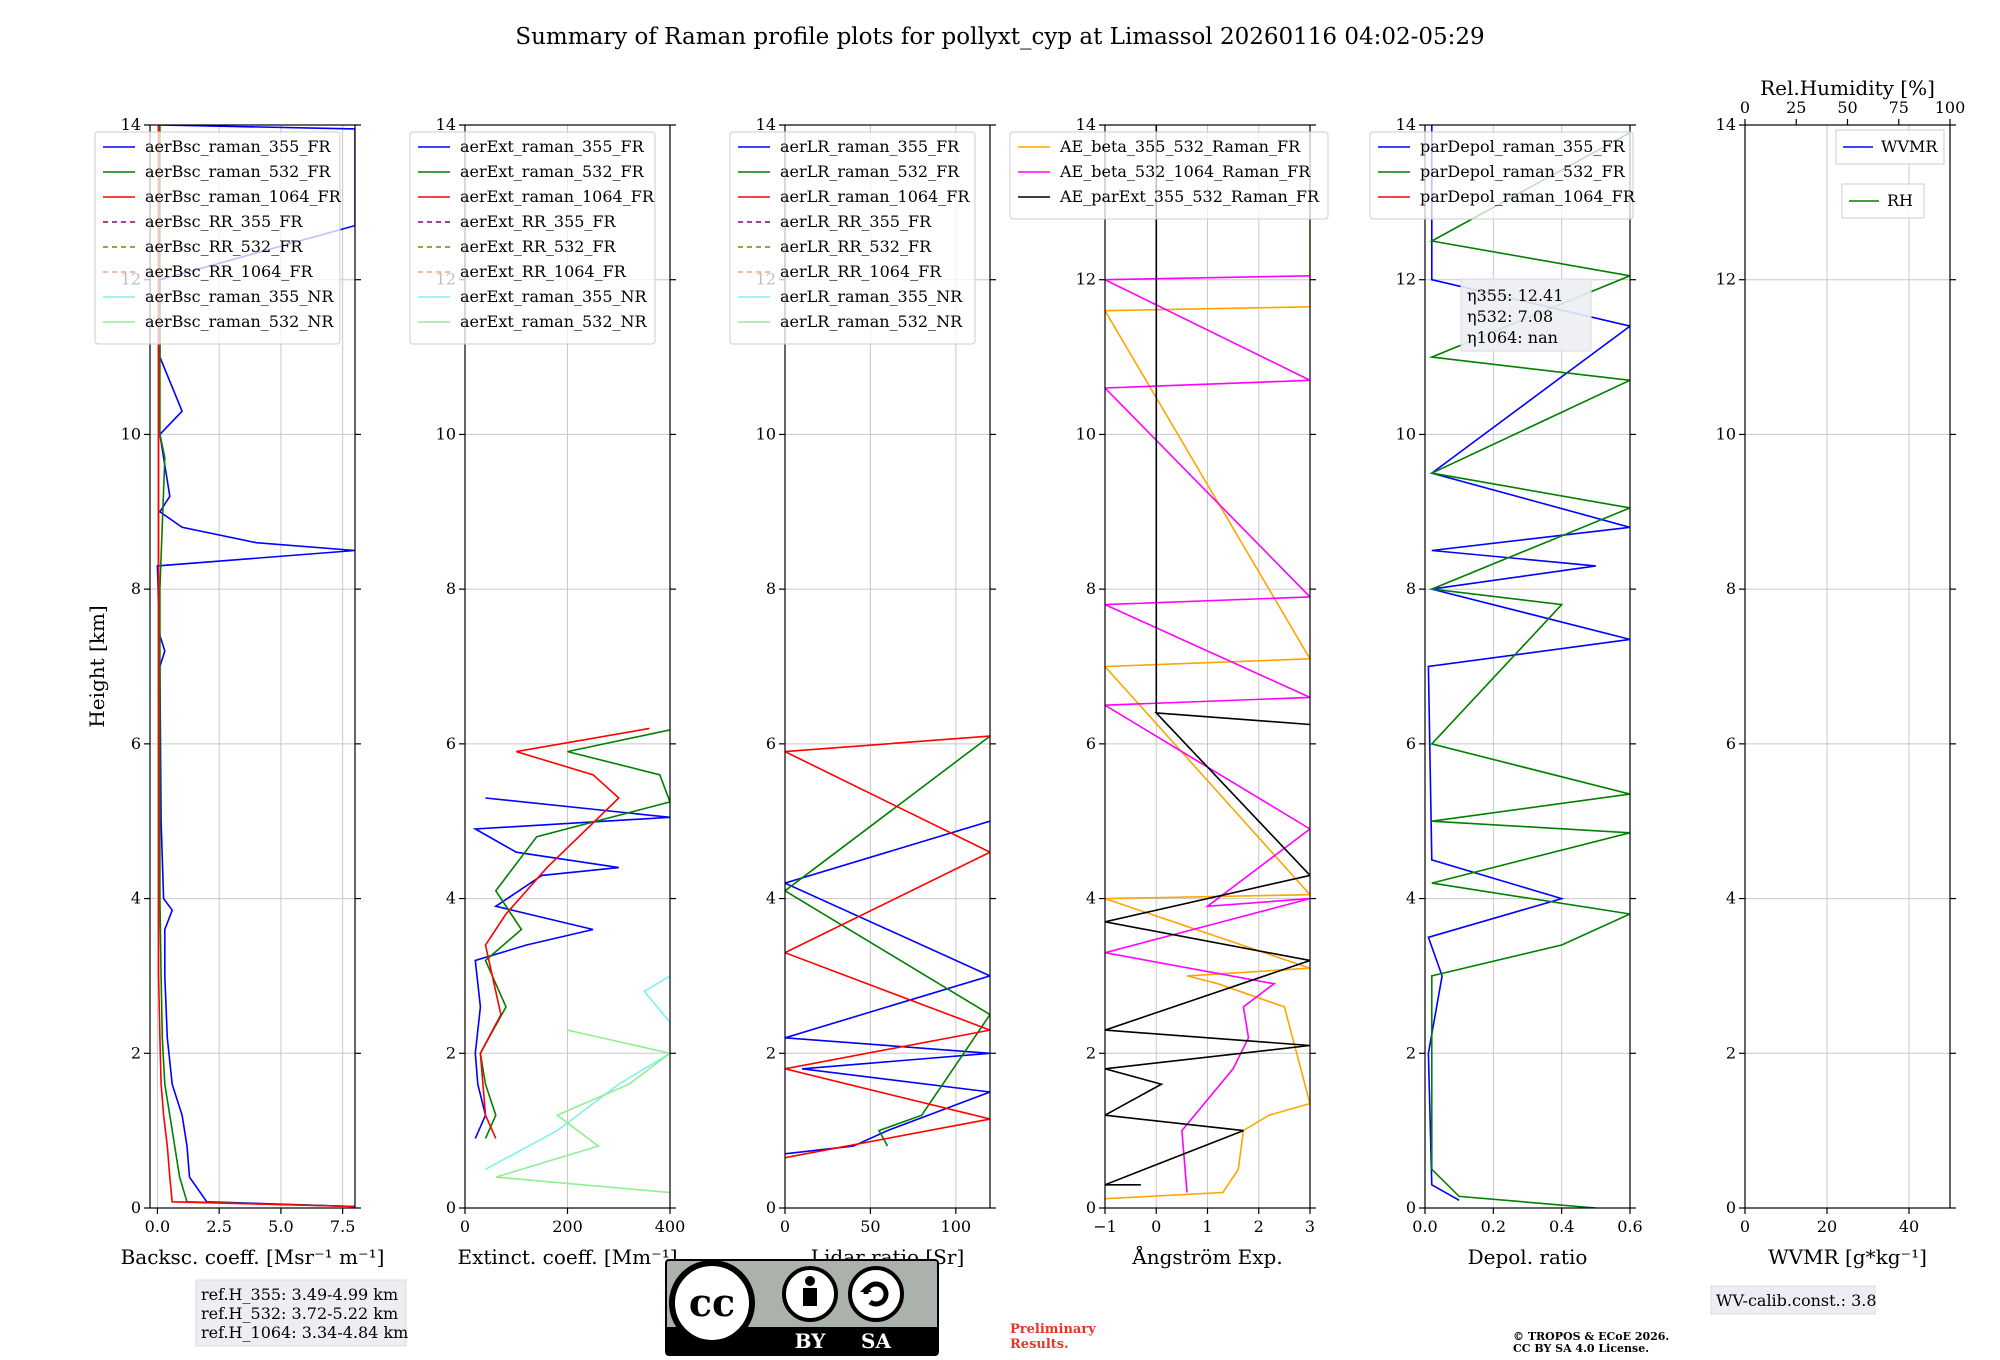 The height and width of the screenshot is (1360, 2000). What do you see at coordinates (552, 171) in the screenshot?
I see `legend-label: aerExt_raman_532_FR` at bounding box center [552, 171].